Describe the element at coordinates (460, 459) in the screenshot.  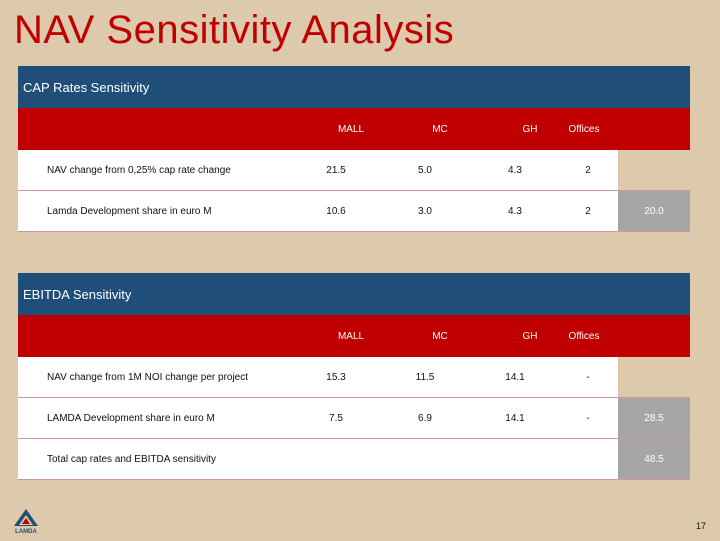
I see `grand-total-spacer` at that location.